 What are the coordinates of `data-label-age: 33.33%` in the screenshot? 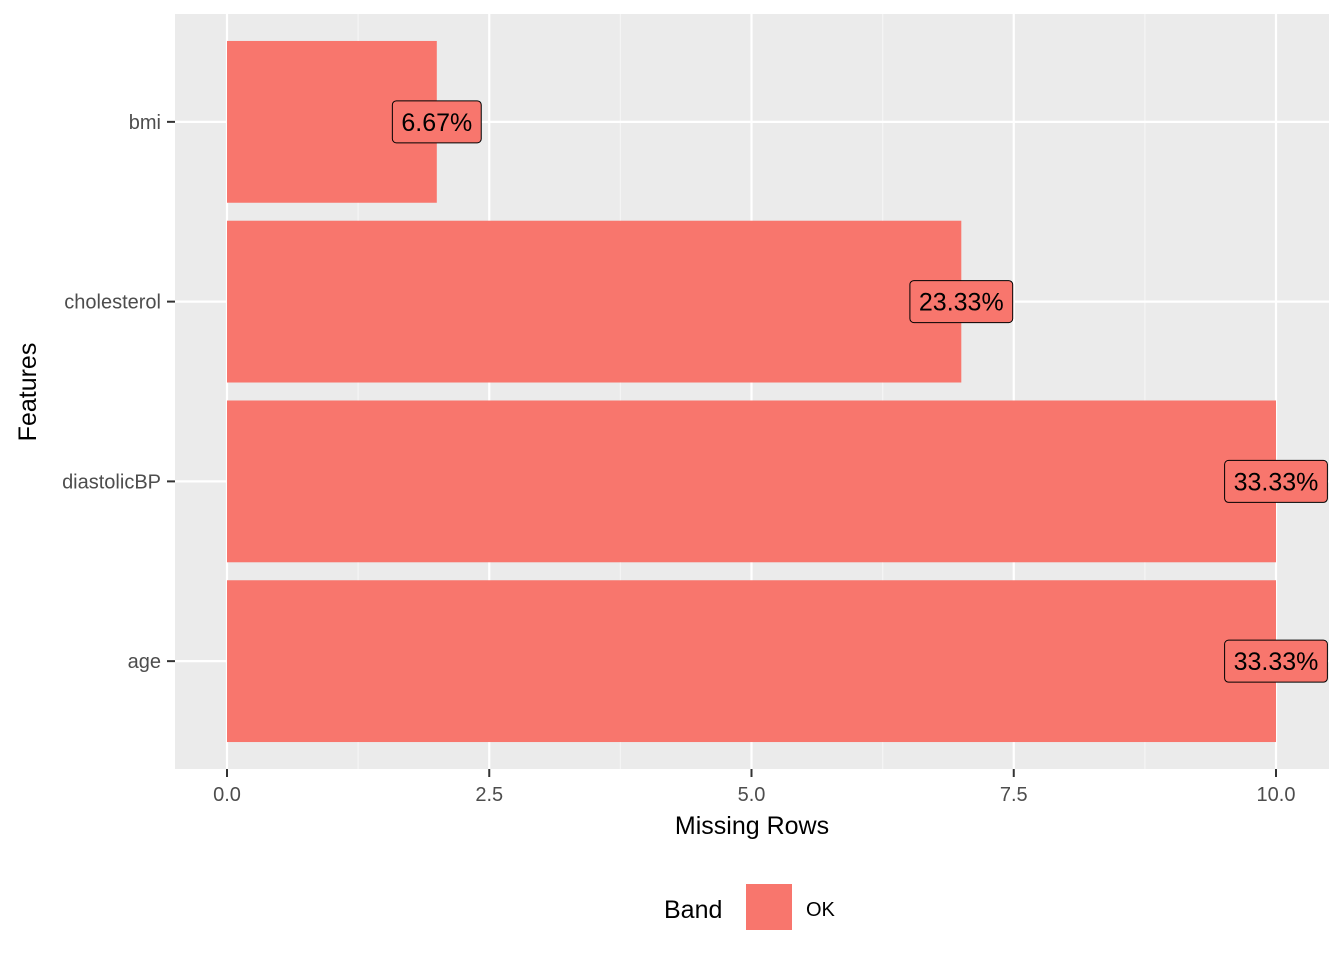 It's located at (1276, 661).